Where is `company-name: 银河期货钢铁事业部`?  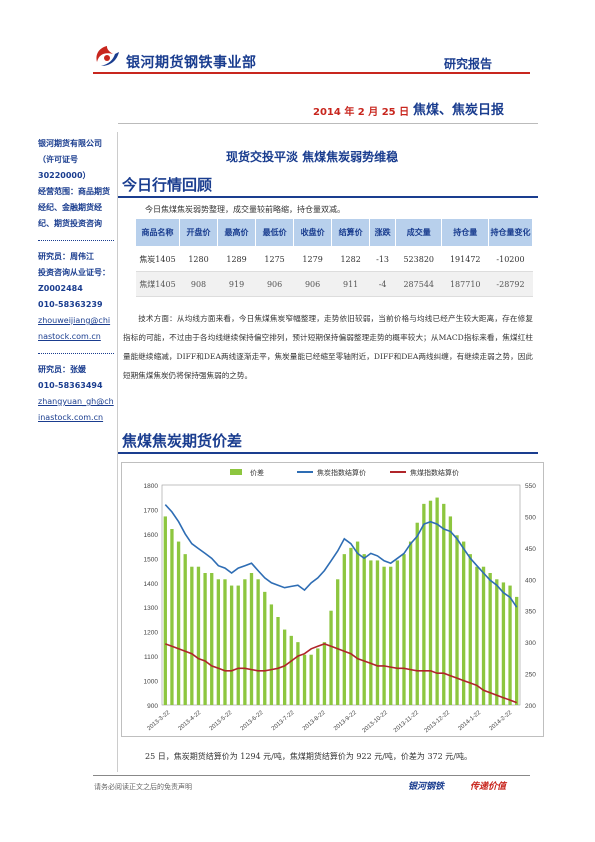
company-name: 银河期货钢铁事业部 is located at coordinates (191, 63).